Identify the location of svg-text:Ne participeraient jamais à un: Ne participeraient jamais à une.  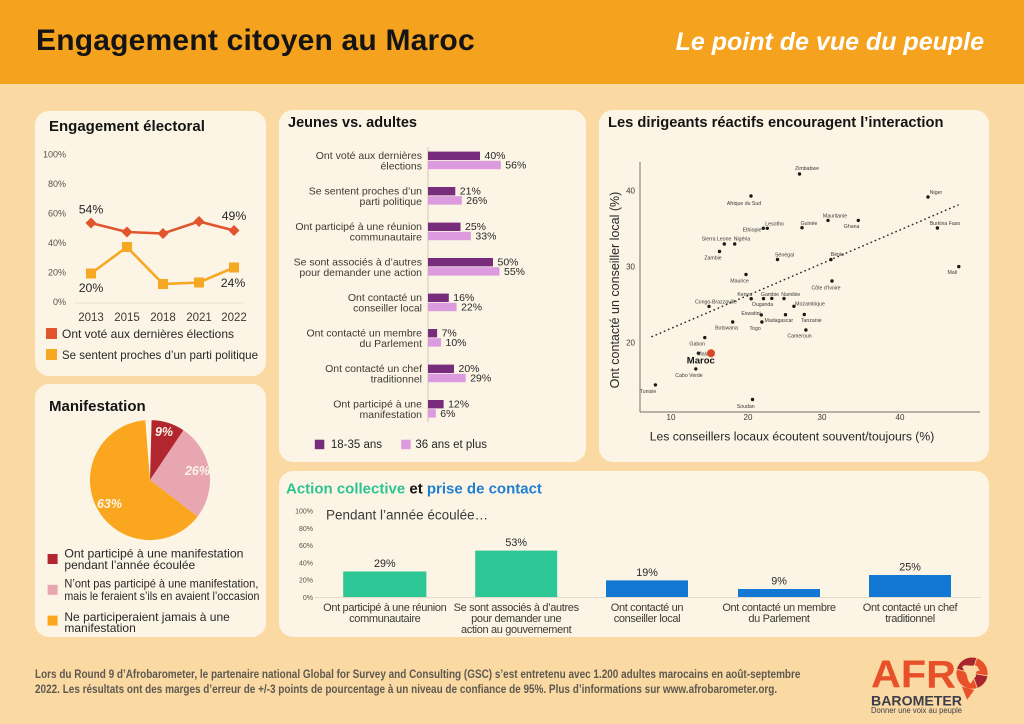
(147, 617).